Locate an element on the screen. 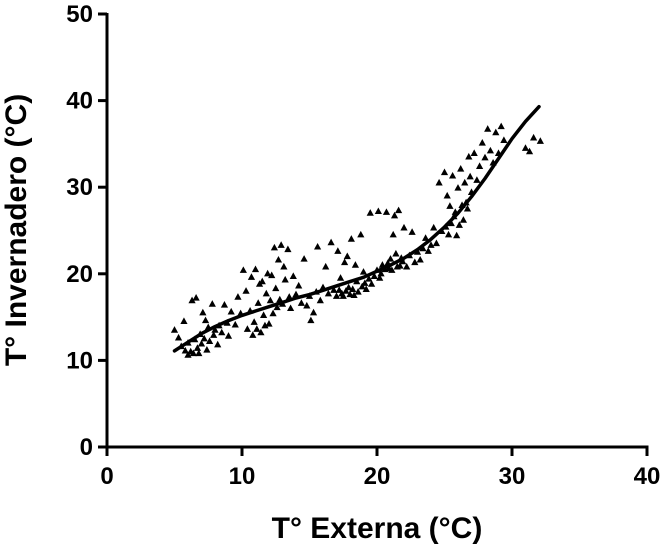 This screenshot has width=665, height=552. x-axis-title: T° Externa (°C) is located at coordinates (377, 528).